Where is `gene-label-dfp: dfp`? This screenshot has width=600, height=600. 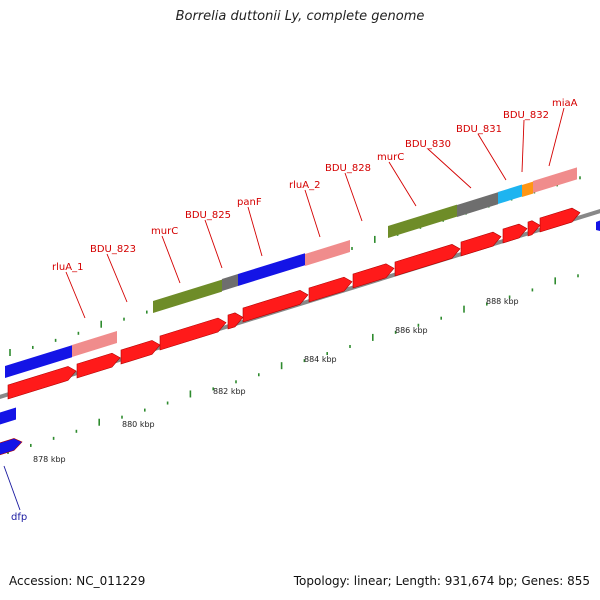
gene-label-dfp: dfp is located at coordinates (19, 517).